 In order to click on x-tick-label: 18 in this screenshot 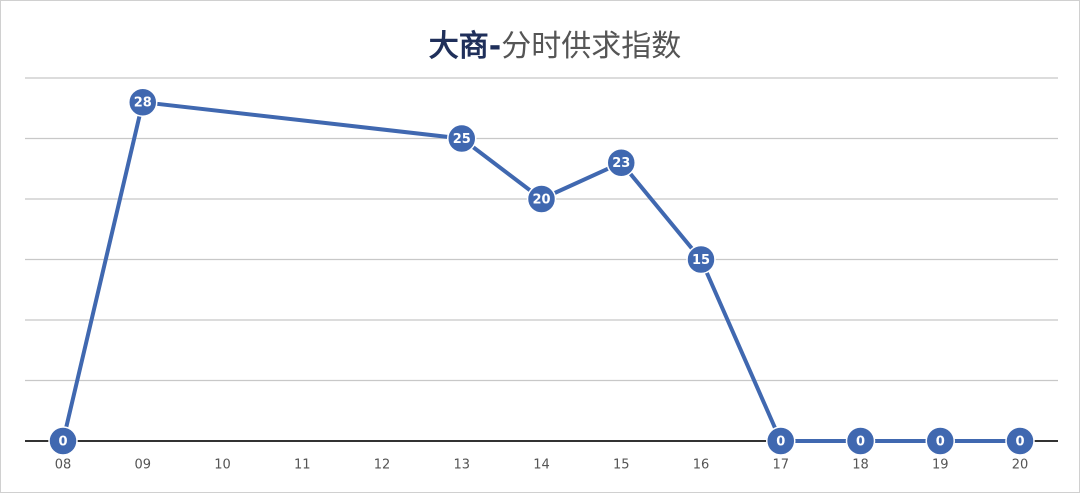, I will do `click(860, 465)`.